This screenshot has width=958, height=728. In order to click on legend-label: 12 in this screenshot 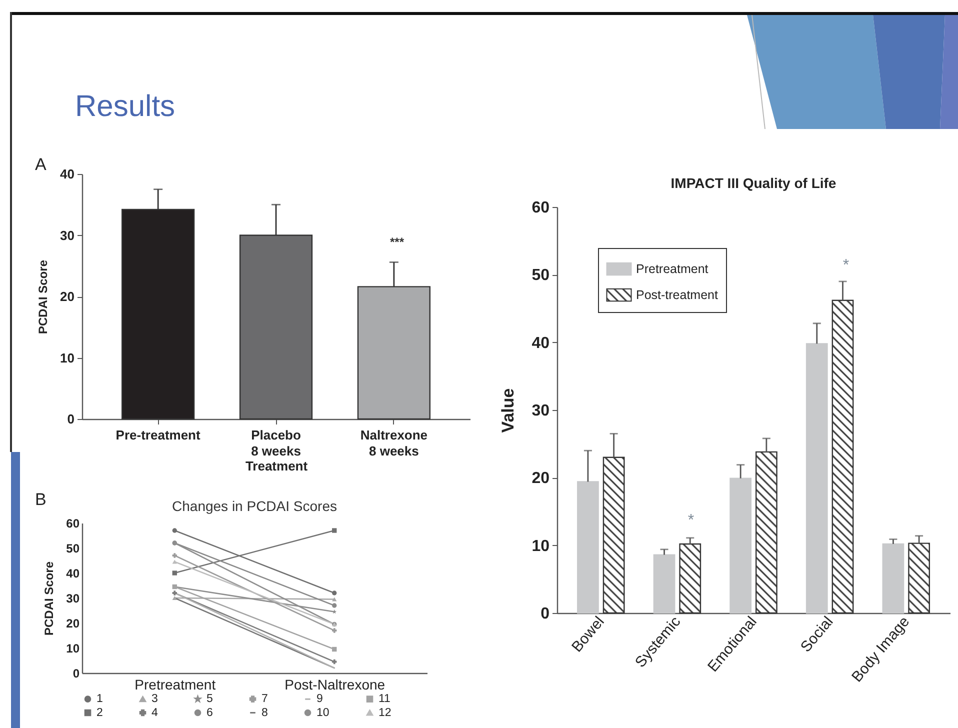, I will do `click(385, 712)`.